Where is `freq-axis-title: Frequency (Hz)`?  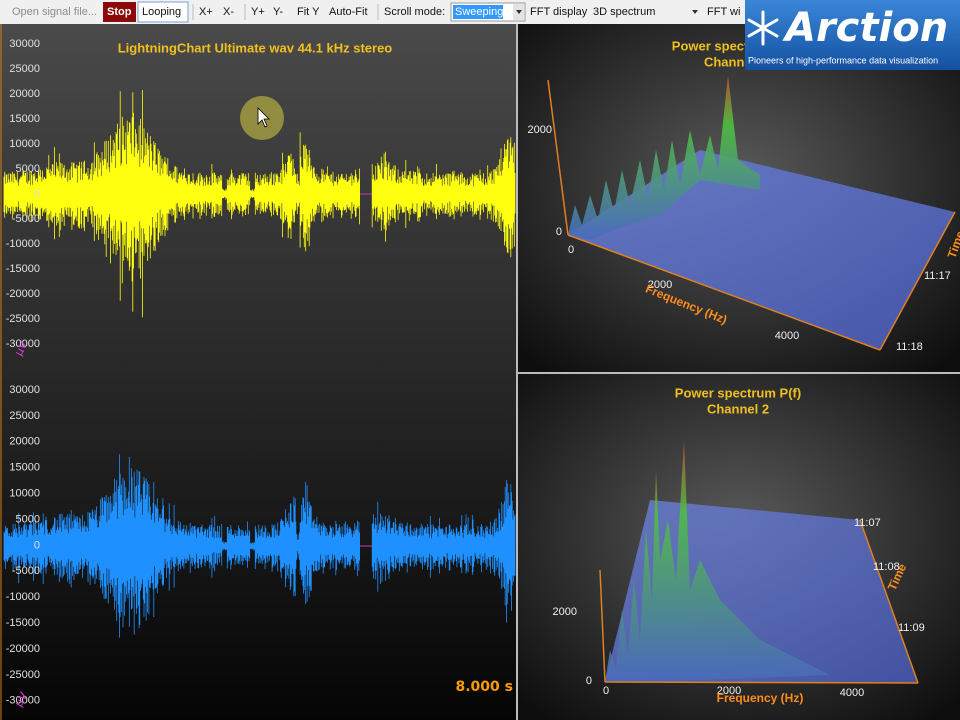
freq-axis-title: Frequency (Hz) is located at coordinates (760, 698).